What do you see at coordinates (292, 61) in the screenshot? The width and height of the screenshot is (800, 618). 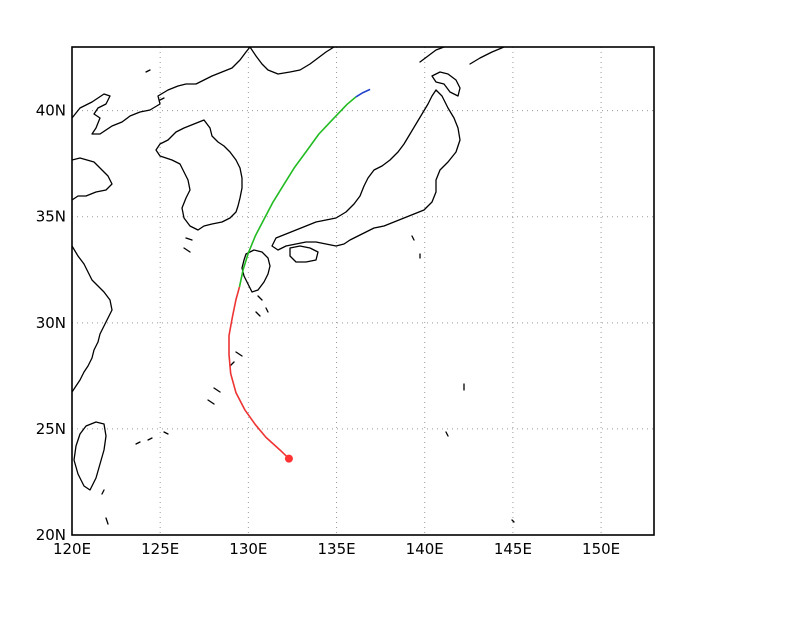 I see `russia-coastline` at bounding box center [292, 61].